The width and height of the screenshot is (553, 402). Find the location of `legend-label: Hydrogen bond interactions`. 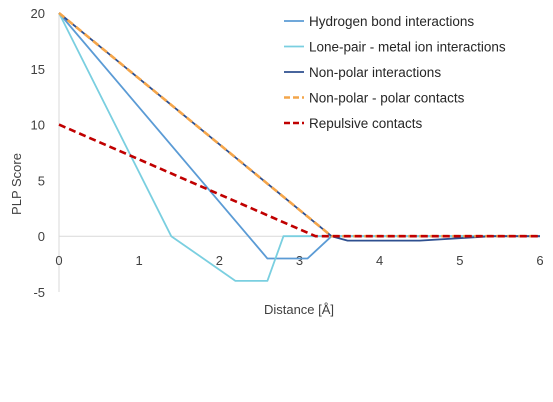

legend-label: Hydrogen bond interactions is located at coordinates (391, 21).